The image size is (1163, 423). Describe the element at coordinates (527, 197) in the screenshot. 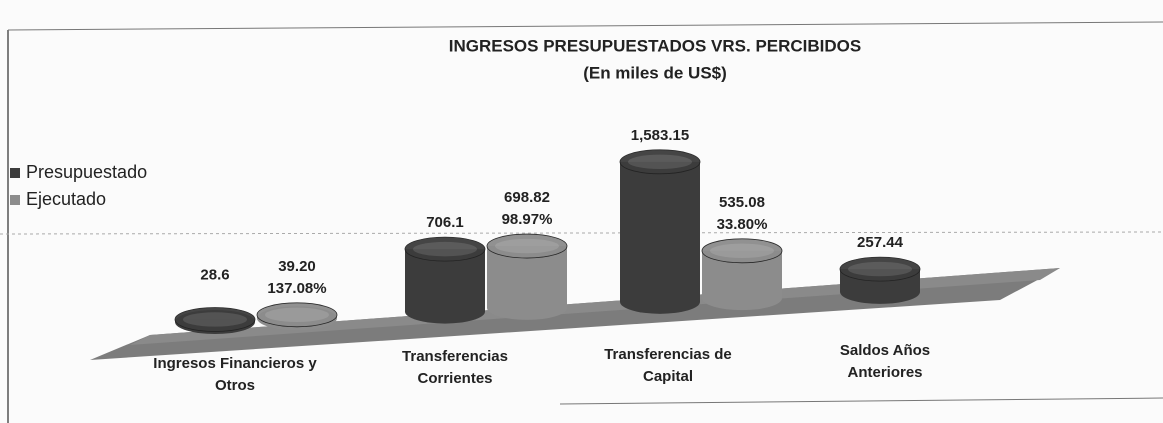

I see `value-label: 698.82` at that location.